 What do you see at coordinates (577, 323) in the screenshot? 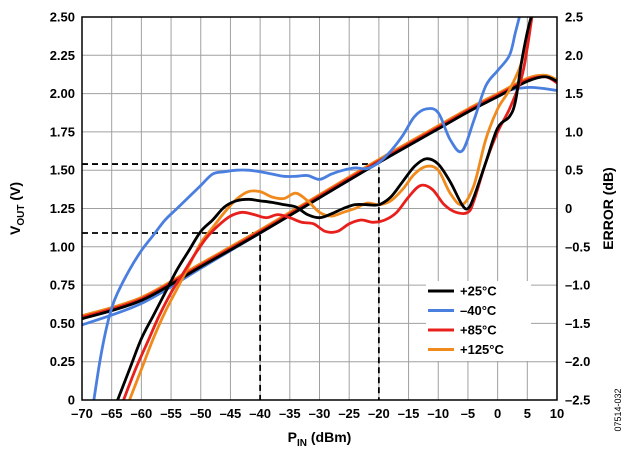
I see `y-right-tick-label: –1.5` at bounding box center [577, 323].